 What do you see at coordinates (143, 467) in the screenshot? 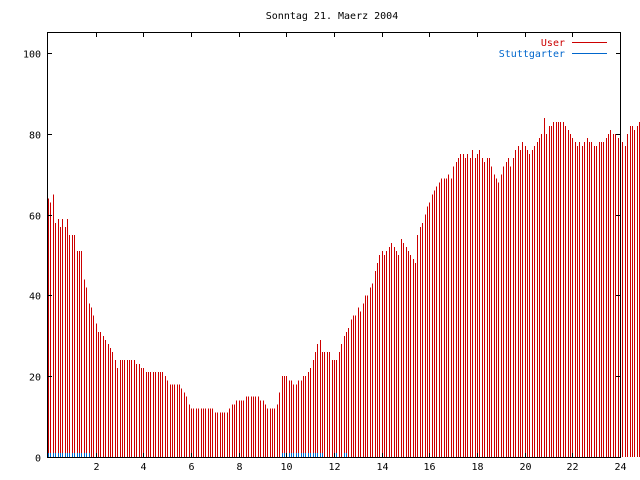
I see `x-tick-label: 4` at bounding box center [143, 467].